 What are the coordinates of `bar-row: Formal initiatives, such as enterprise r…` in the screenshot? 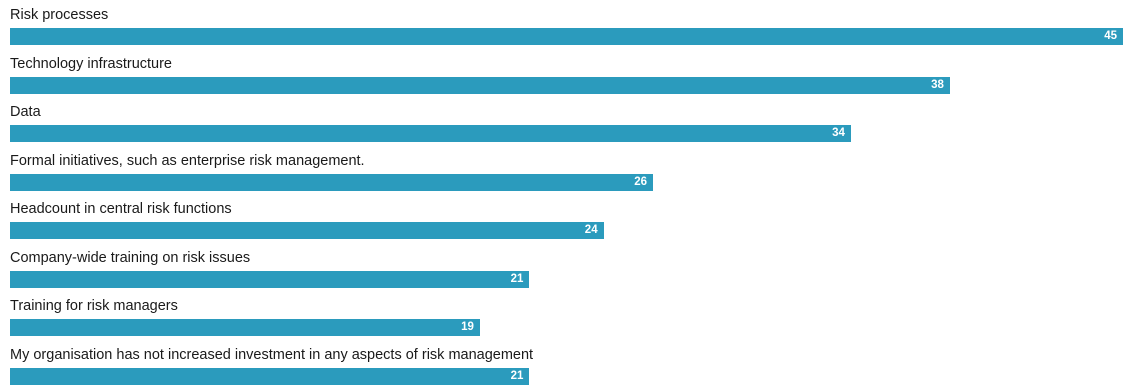 It's located at (566, 174).